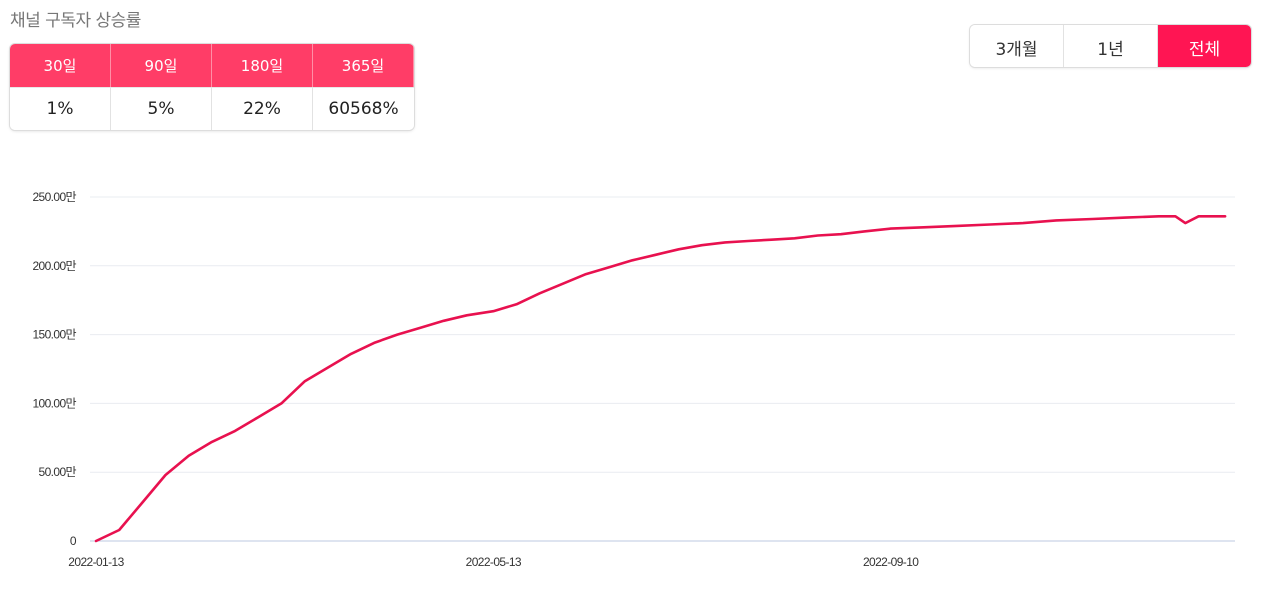  I want to click on x-tick-label: 2022-09-10, so click(891, 562).